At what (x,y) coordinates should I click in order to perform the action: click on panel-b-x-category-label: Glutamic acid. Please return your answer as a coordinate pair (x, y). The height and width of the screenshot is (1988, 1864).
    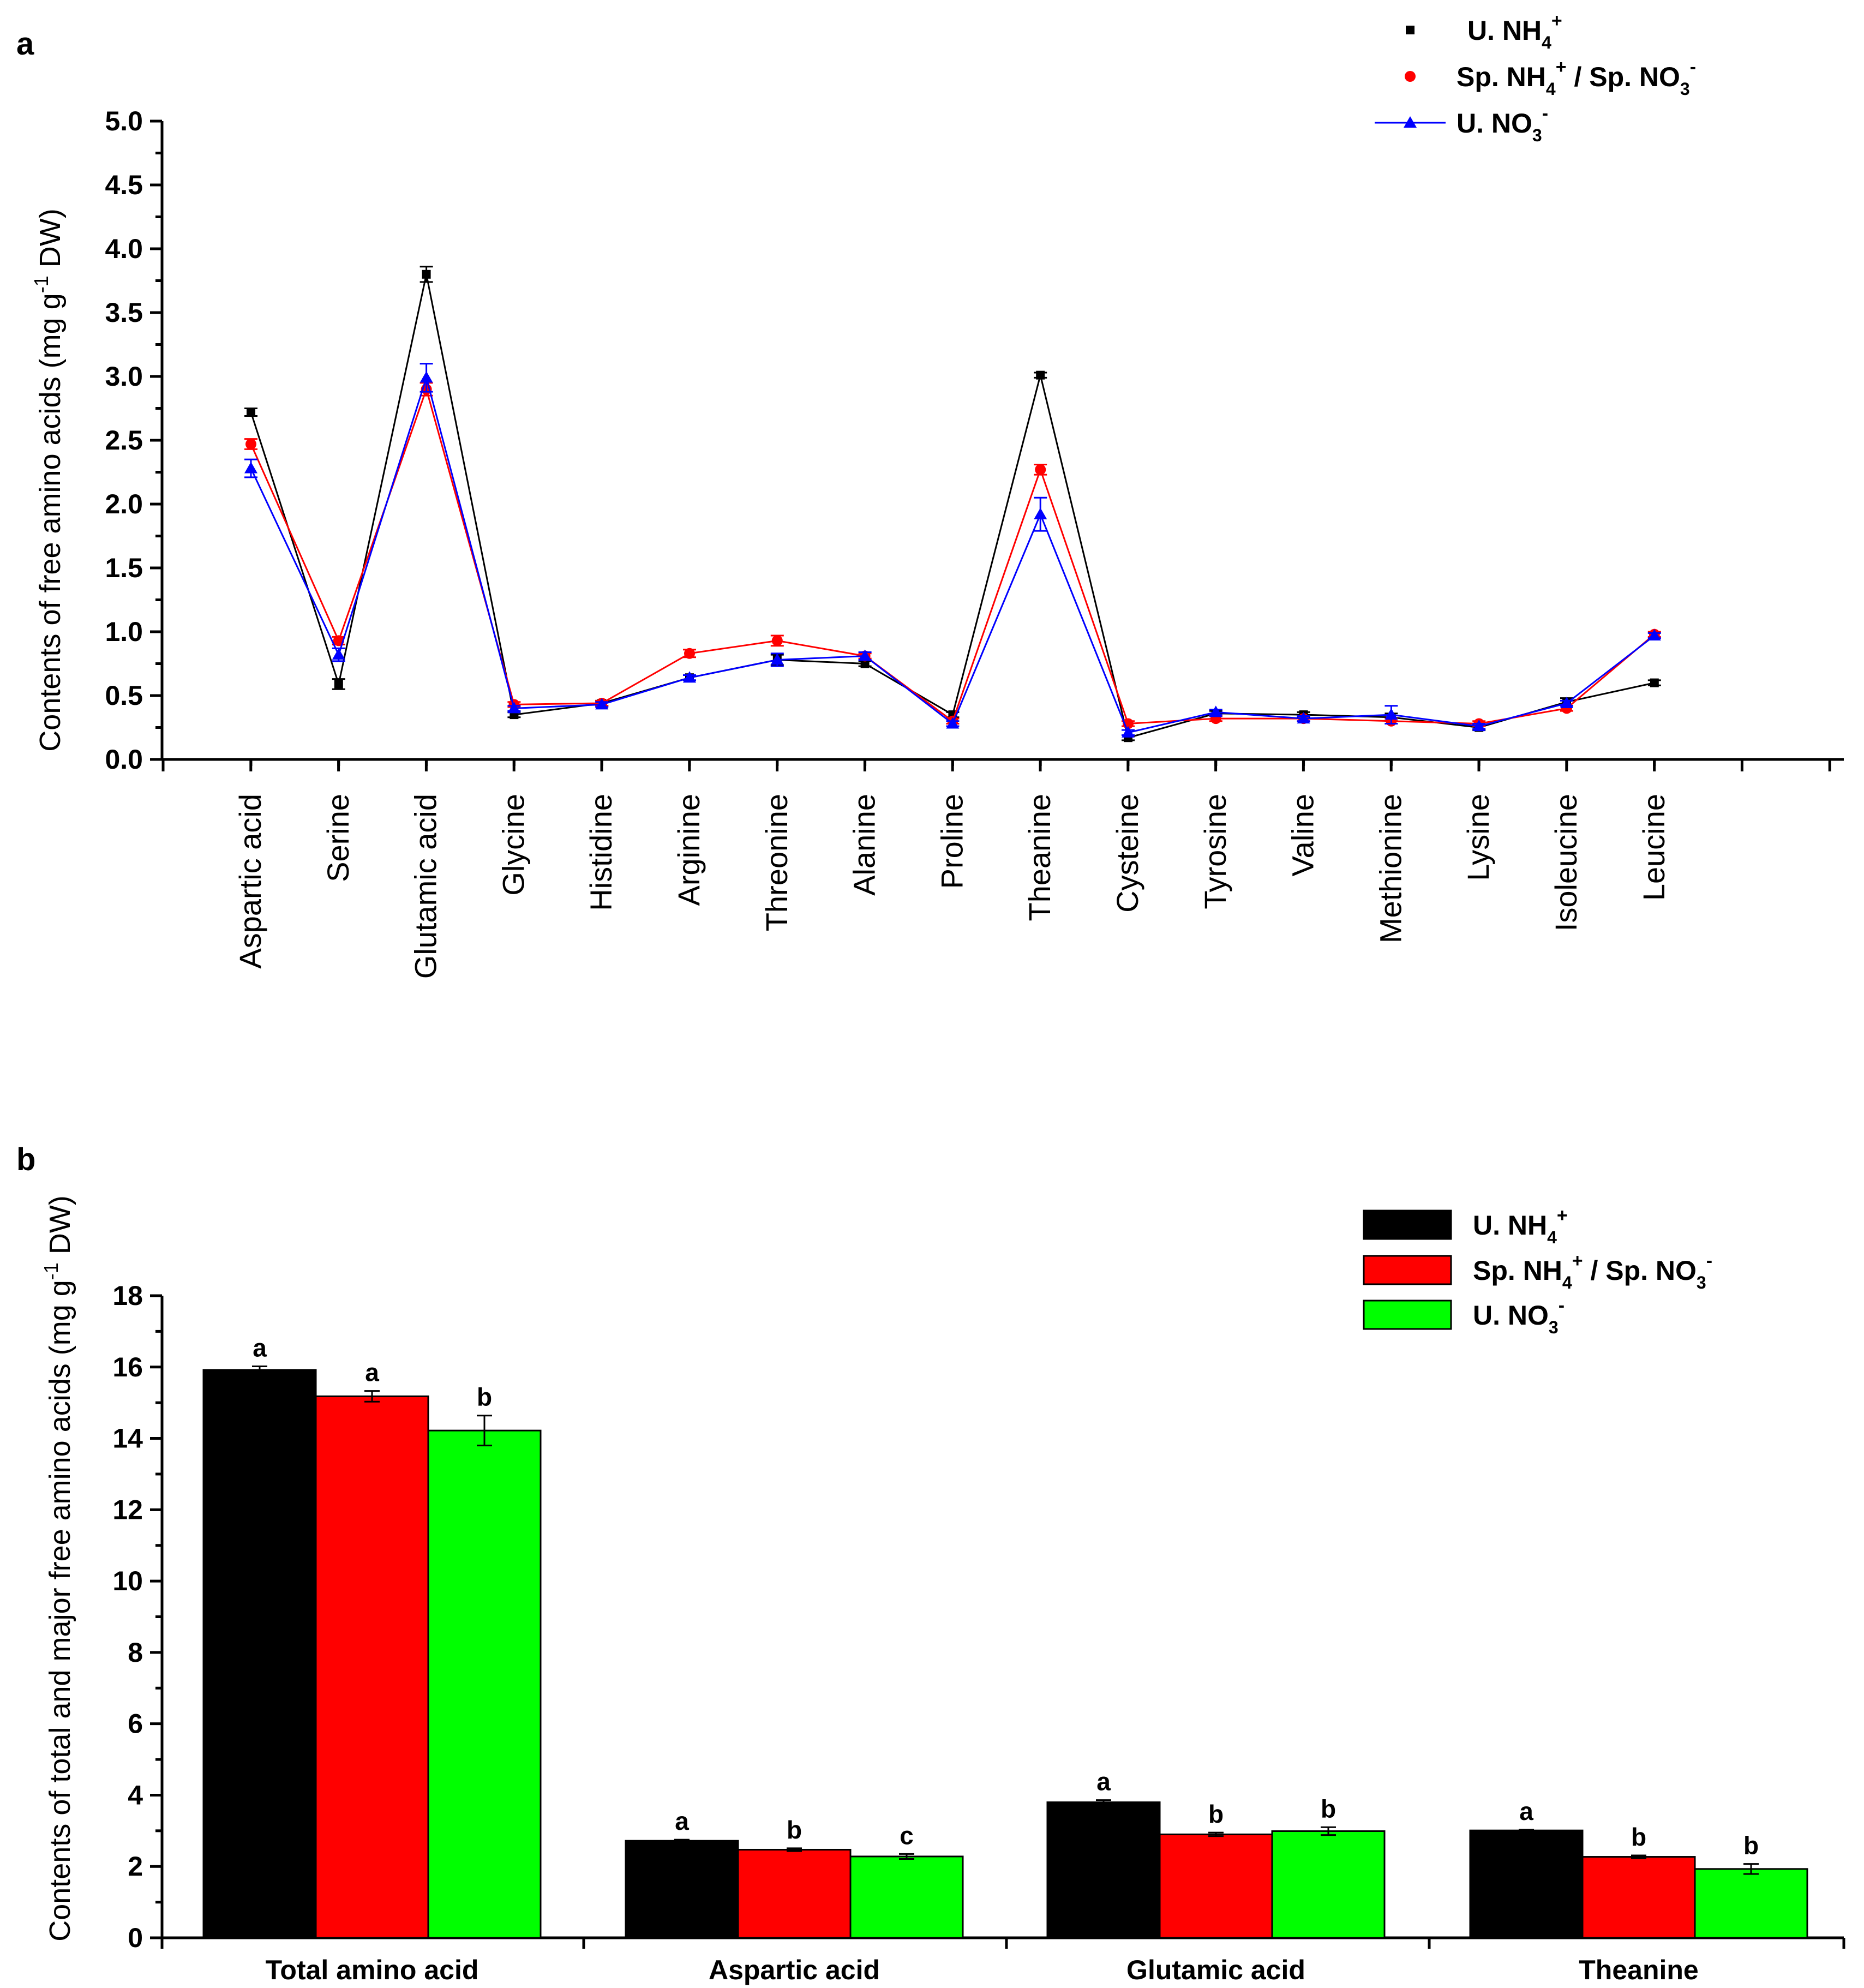
    Looking at the image, I should click on (1215, 1970).